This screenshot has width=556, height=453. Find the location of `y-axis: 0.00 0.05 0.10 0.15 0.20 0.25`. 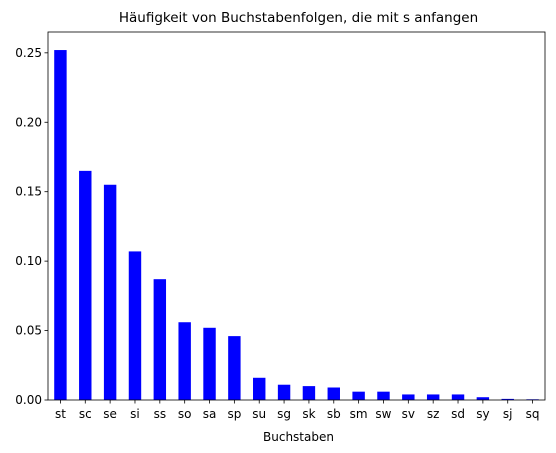

y-axis: 0.00 0.05 0.10 0.15 0.20 0.25 is located at coordinates (31, 226).